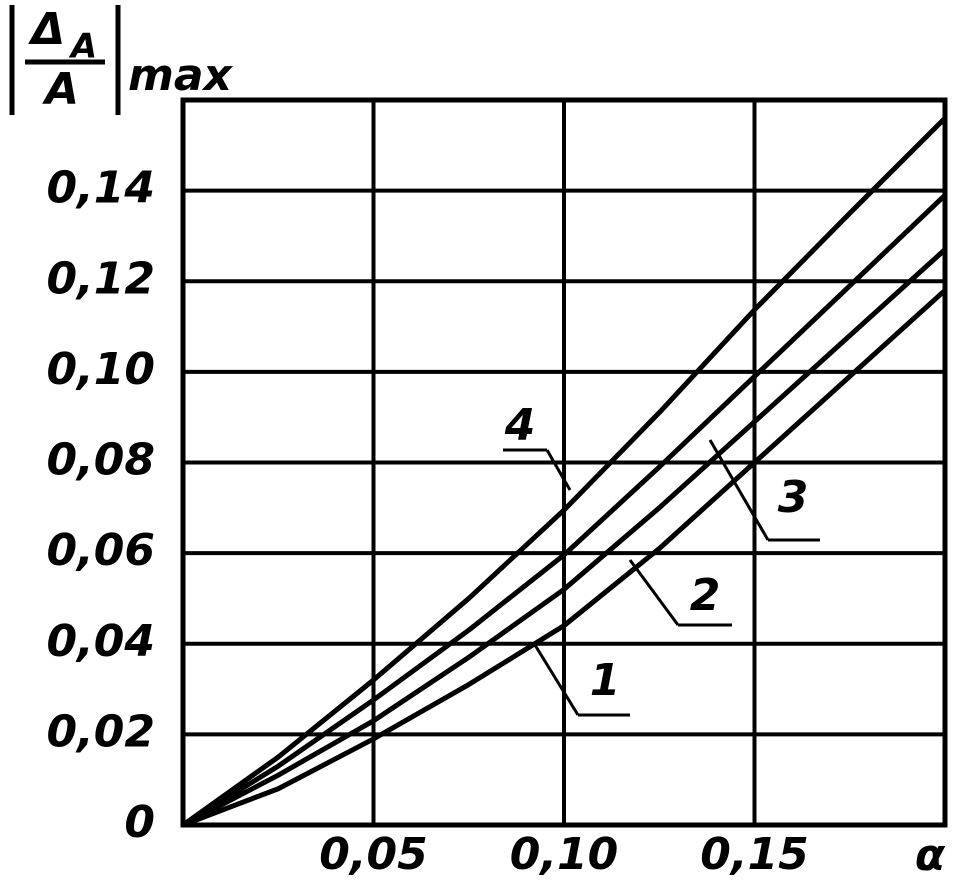 The width and height of the screenshot is (958, 885). I want to click on series-label: 1, so click(605, 680).